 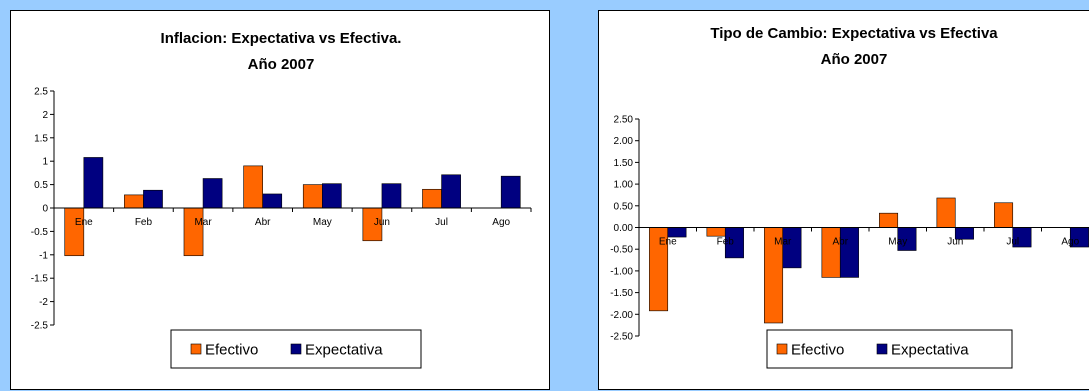 What do you see at coordinates (946, 212) in the screenshot?
I see `bar-efectivo-jun` at bounding box center [946, 212].